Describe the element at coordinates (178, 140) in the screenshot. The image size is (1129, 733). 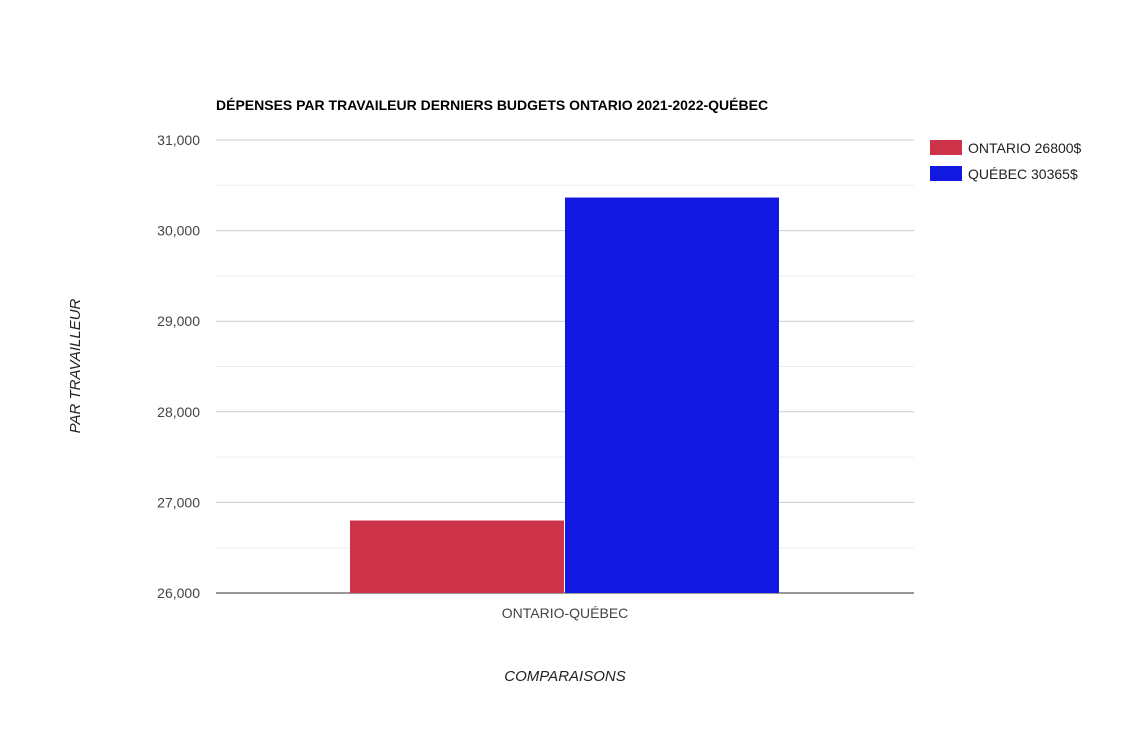
I see `y-tick-label: 31,000` at that location.